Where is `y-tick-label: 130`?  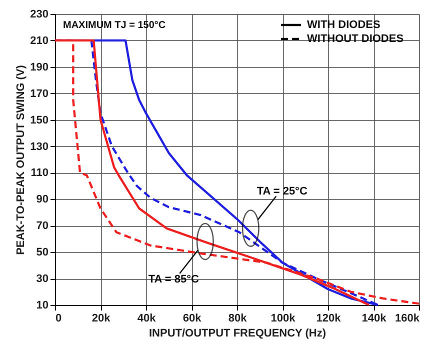
y-tick-label: 130 is located at coordinates (39, 146).